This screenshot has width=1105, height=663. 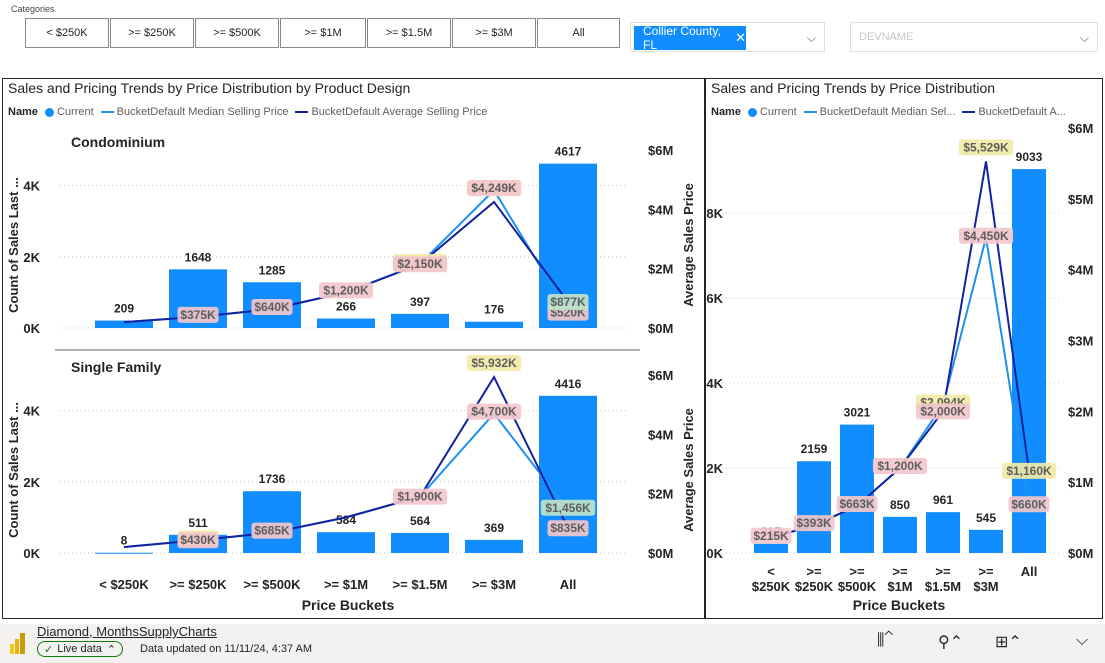 I want to click on devname-slicer: DEVNAME ⌵, so click(x=974, y=37).